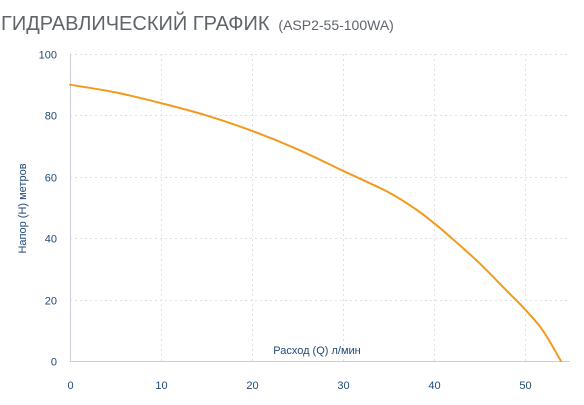 This screenshot has height=405, width=584. I want to click on y-tick-label: 80, so click(51, 117).